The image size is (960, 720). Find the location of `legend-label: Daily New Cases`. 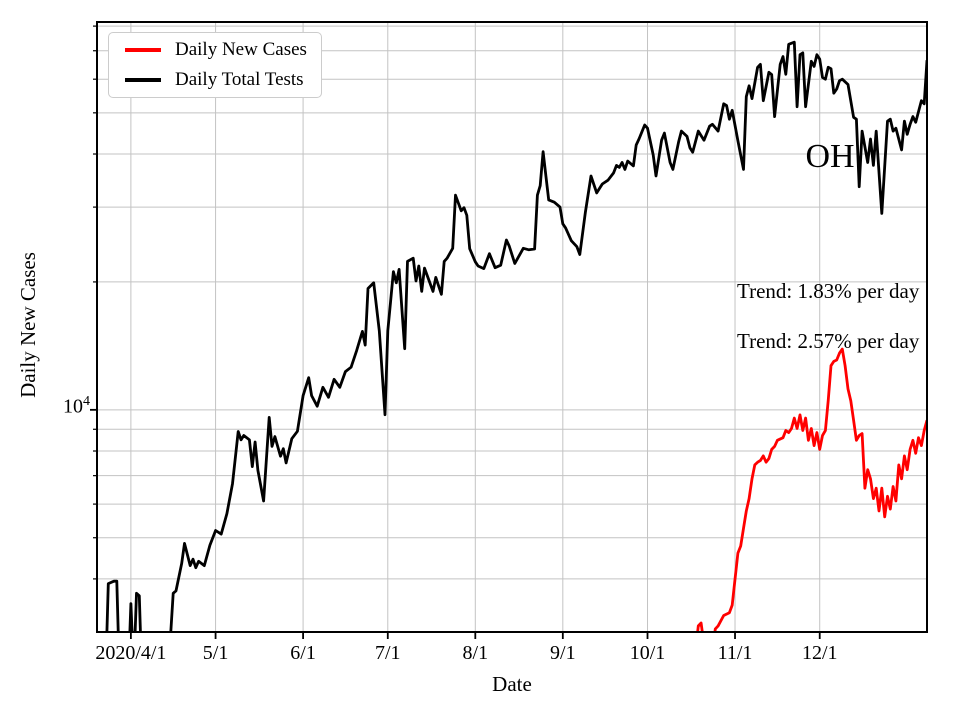

legend-label: Daily New Cases is located at coordinates (241, 49).